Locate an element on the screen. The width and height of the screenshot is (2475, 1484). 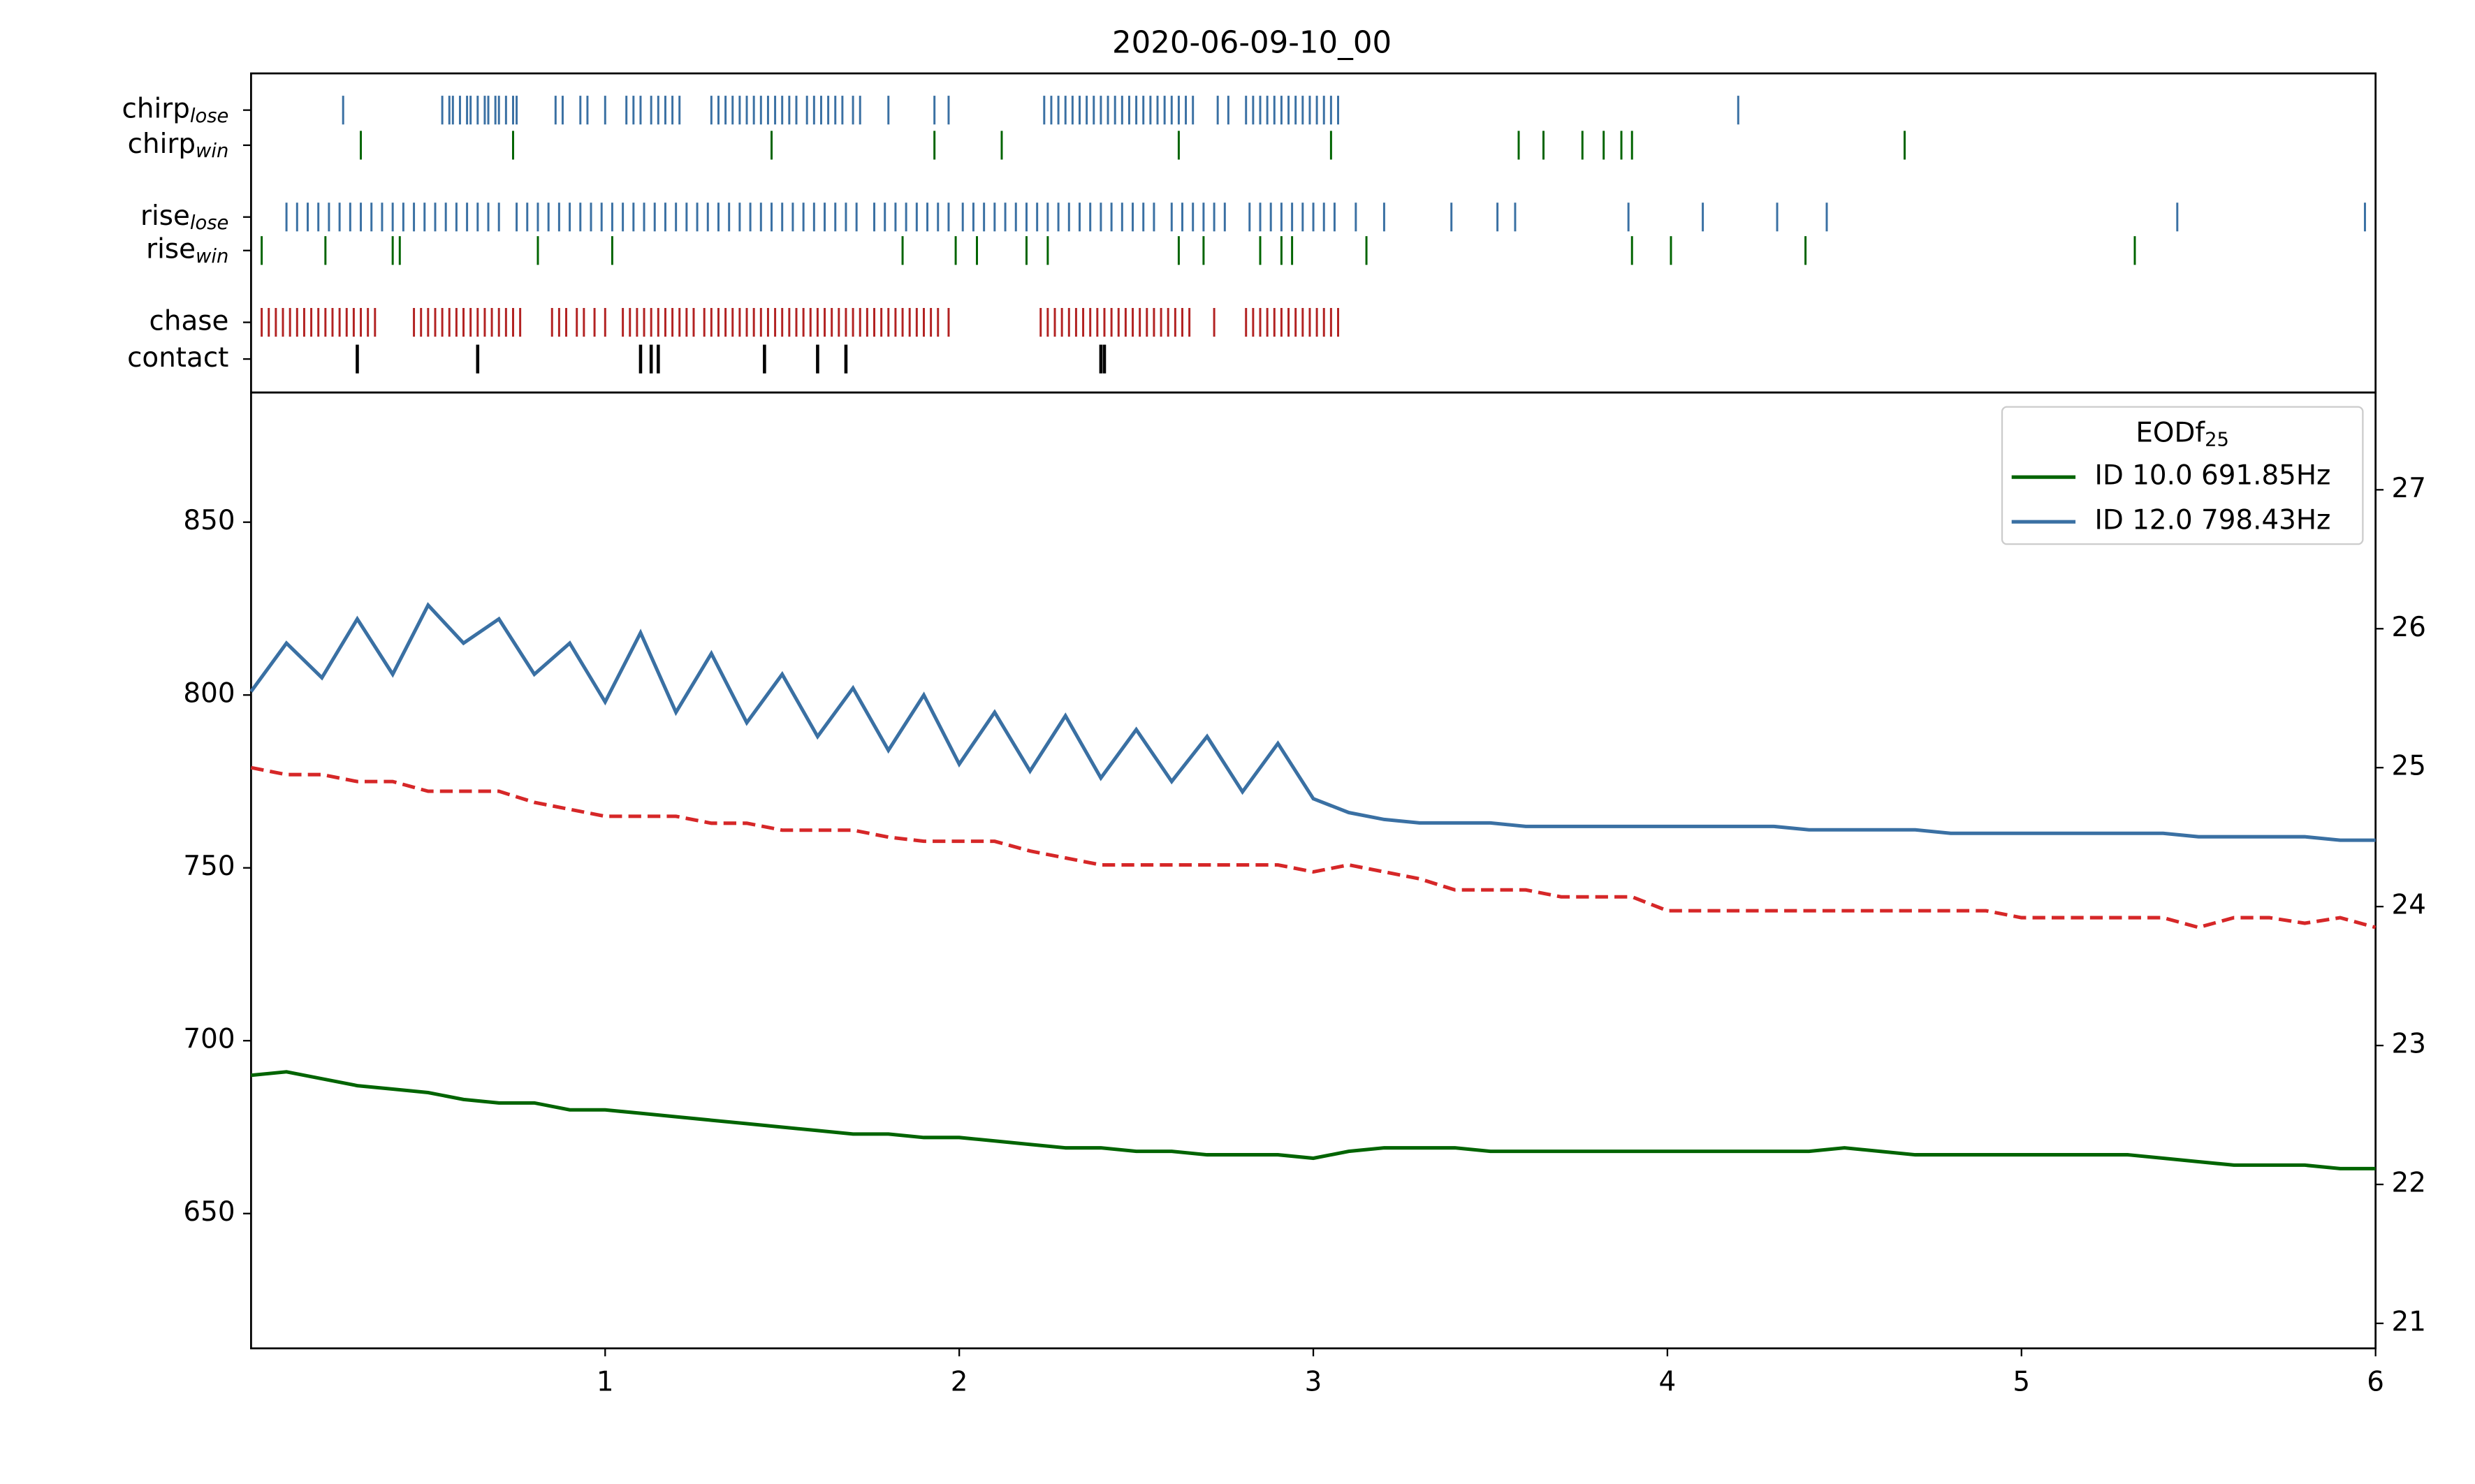
y2-tick-label: 27 is located at coordinates (2409, 488).